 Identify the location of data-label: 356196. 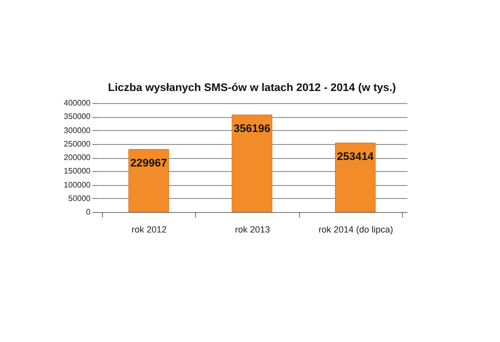
(252, 128).